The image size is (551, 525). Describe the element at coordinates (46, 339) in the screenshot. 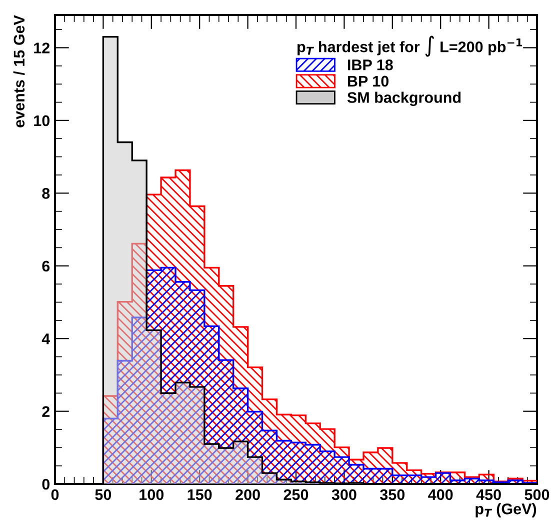

I see `y-tick-label: 4` at that location.